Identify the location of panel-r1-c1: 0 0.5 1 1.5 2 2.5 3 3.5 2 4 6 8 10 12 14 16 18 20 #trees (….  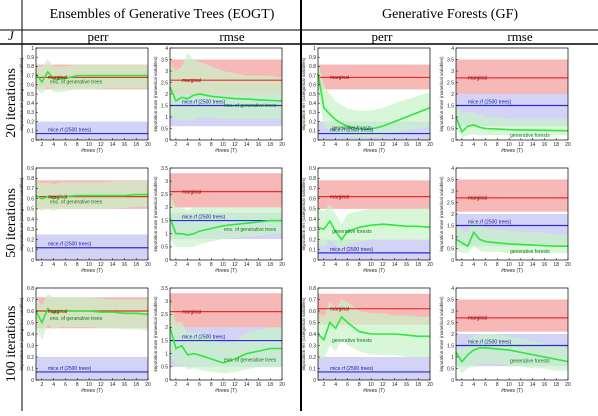
(219, 220).